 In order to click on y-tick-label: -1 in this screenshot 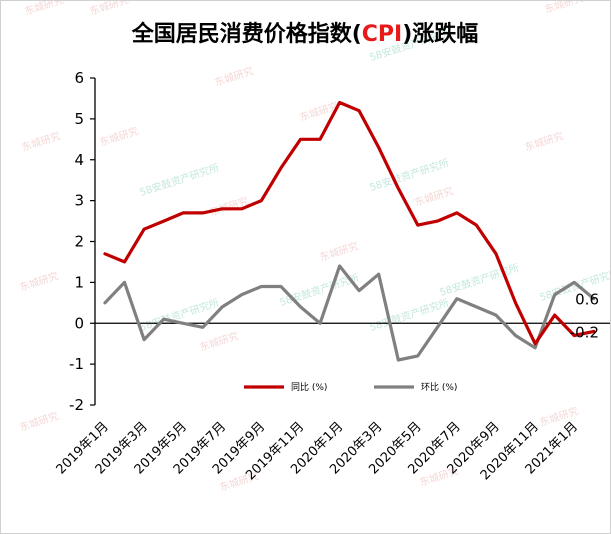, I will do `click(76, 364)`.